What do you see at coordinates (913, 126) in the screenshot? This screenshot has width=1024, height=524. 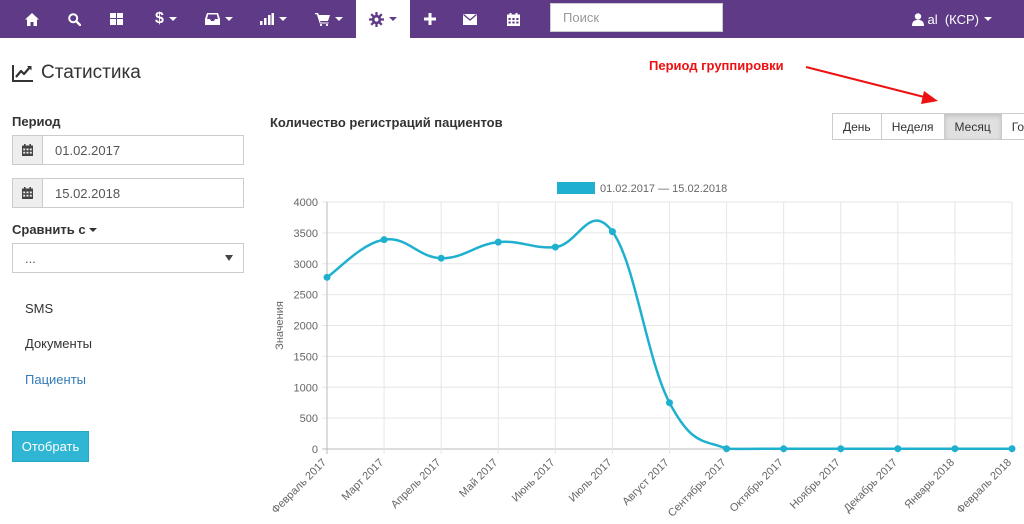 I see `period-week-button: Неделя` at bounding box center [913, 126].